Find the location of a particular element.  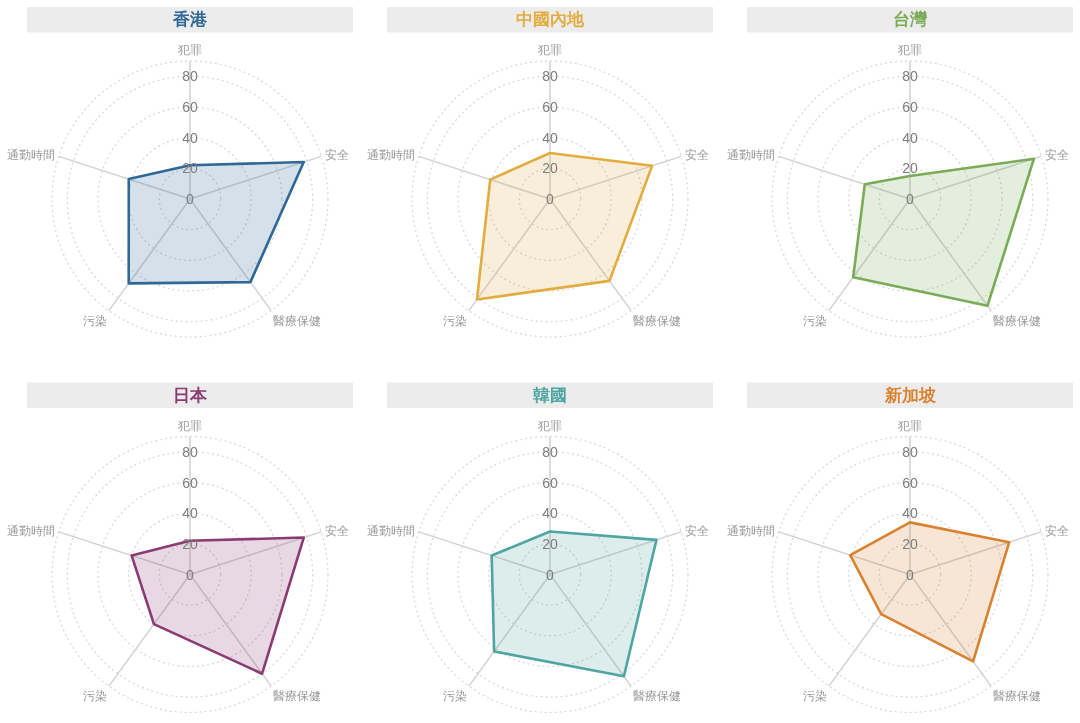

title: 香港 is located at coordinates (190, 20).